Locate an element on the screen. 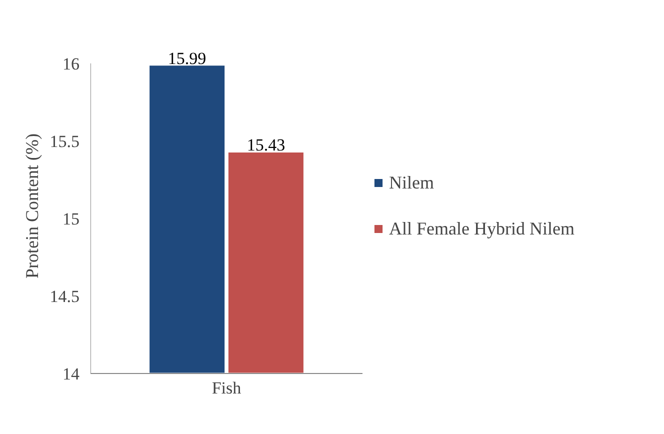 This screenshot has height=434, width=664. legend-label: All Female Hybrid Nilem is located at coordinates (481, 228).